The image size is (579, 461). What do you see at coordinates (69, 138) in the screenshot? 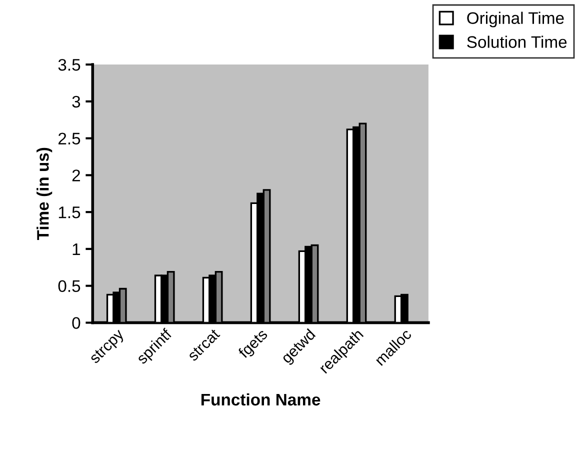
I see `y-tick-label: 2.5` at bounding box center [69, 138].